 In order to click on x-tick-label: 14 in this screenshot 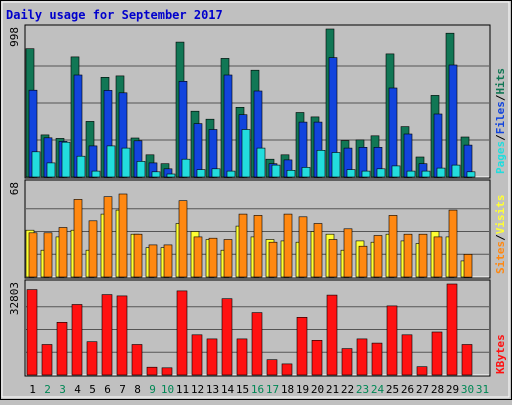, I will do `click(228, 389)`.